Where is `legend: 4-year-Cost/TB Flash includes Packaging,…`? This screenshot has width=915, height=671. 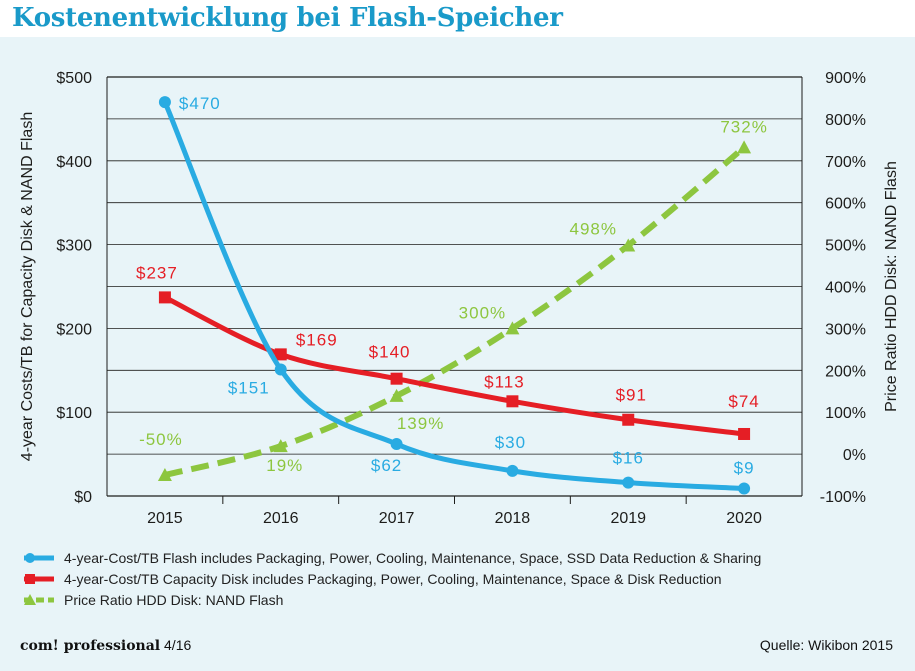 legend: 4-year-Cost/TB Flash includes Packaging,… is located at coordinates (391, 578).